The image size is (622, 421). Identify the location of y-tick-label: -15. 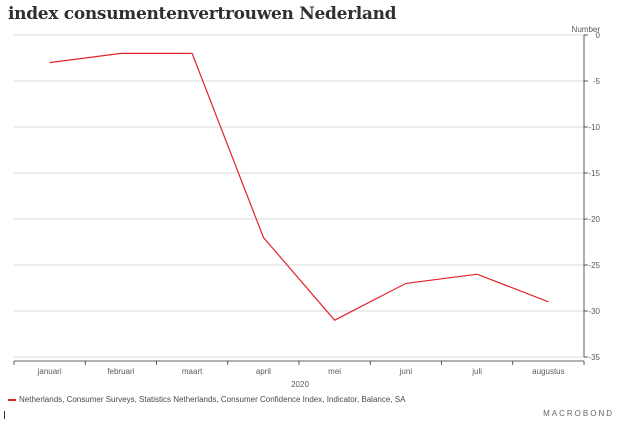
(594, 173).